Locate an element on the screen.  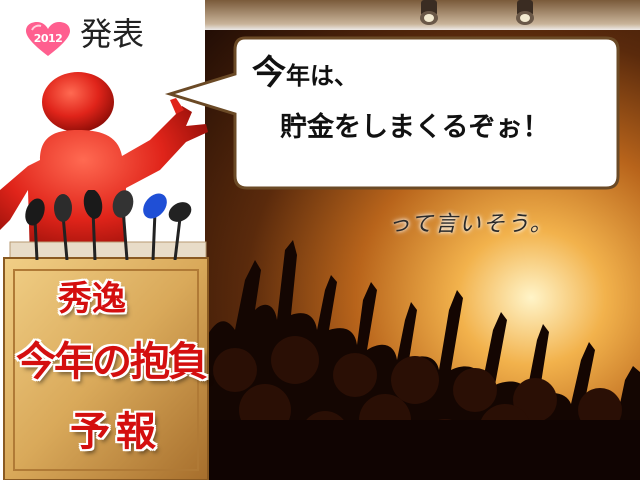
podium-title-line1: 秀逸 is located at coordinates (92, 299).